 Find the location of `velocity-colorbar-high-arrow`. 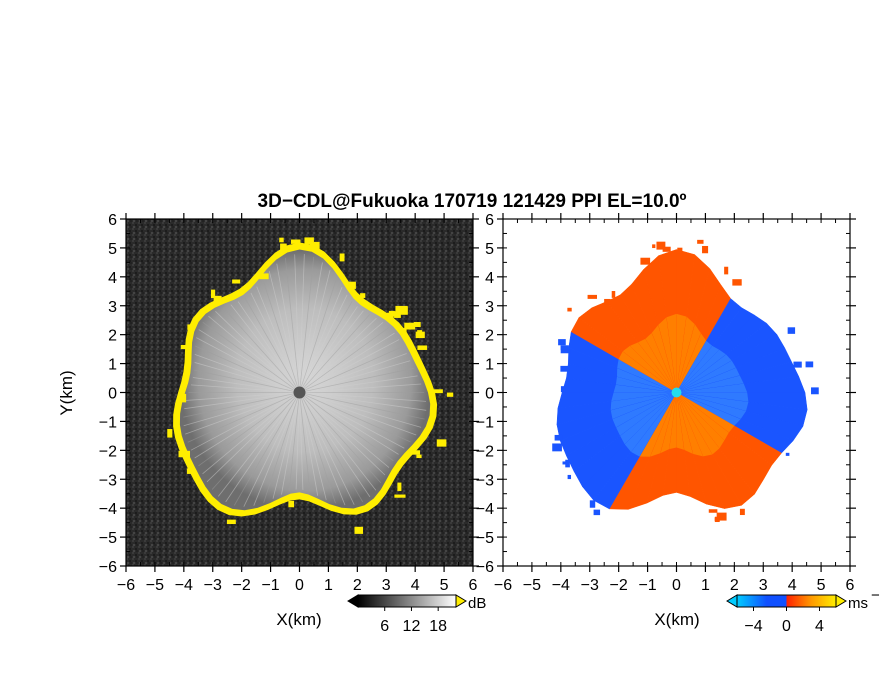

velocity-colorbar-high-arrow is located at coordinates (841, 601).